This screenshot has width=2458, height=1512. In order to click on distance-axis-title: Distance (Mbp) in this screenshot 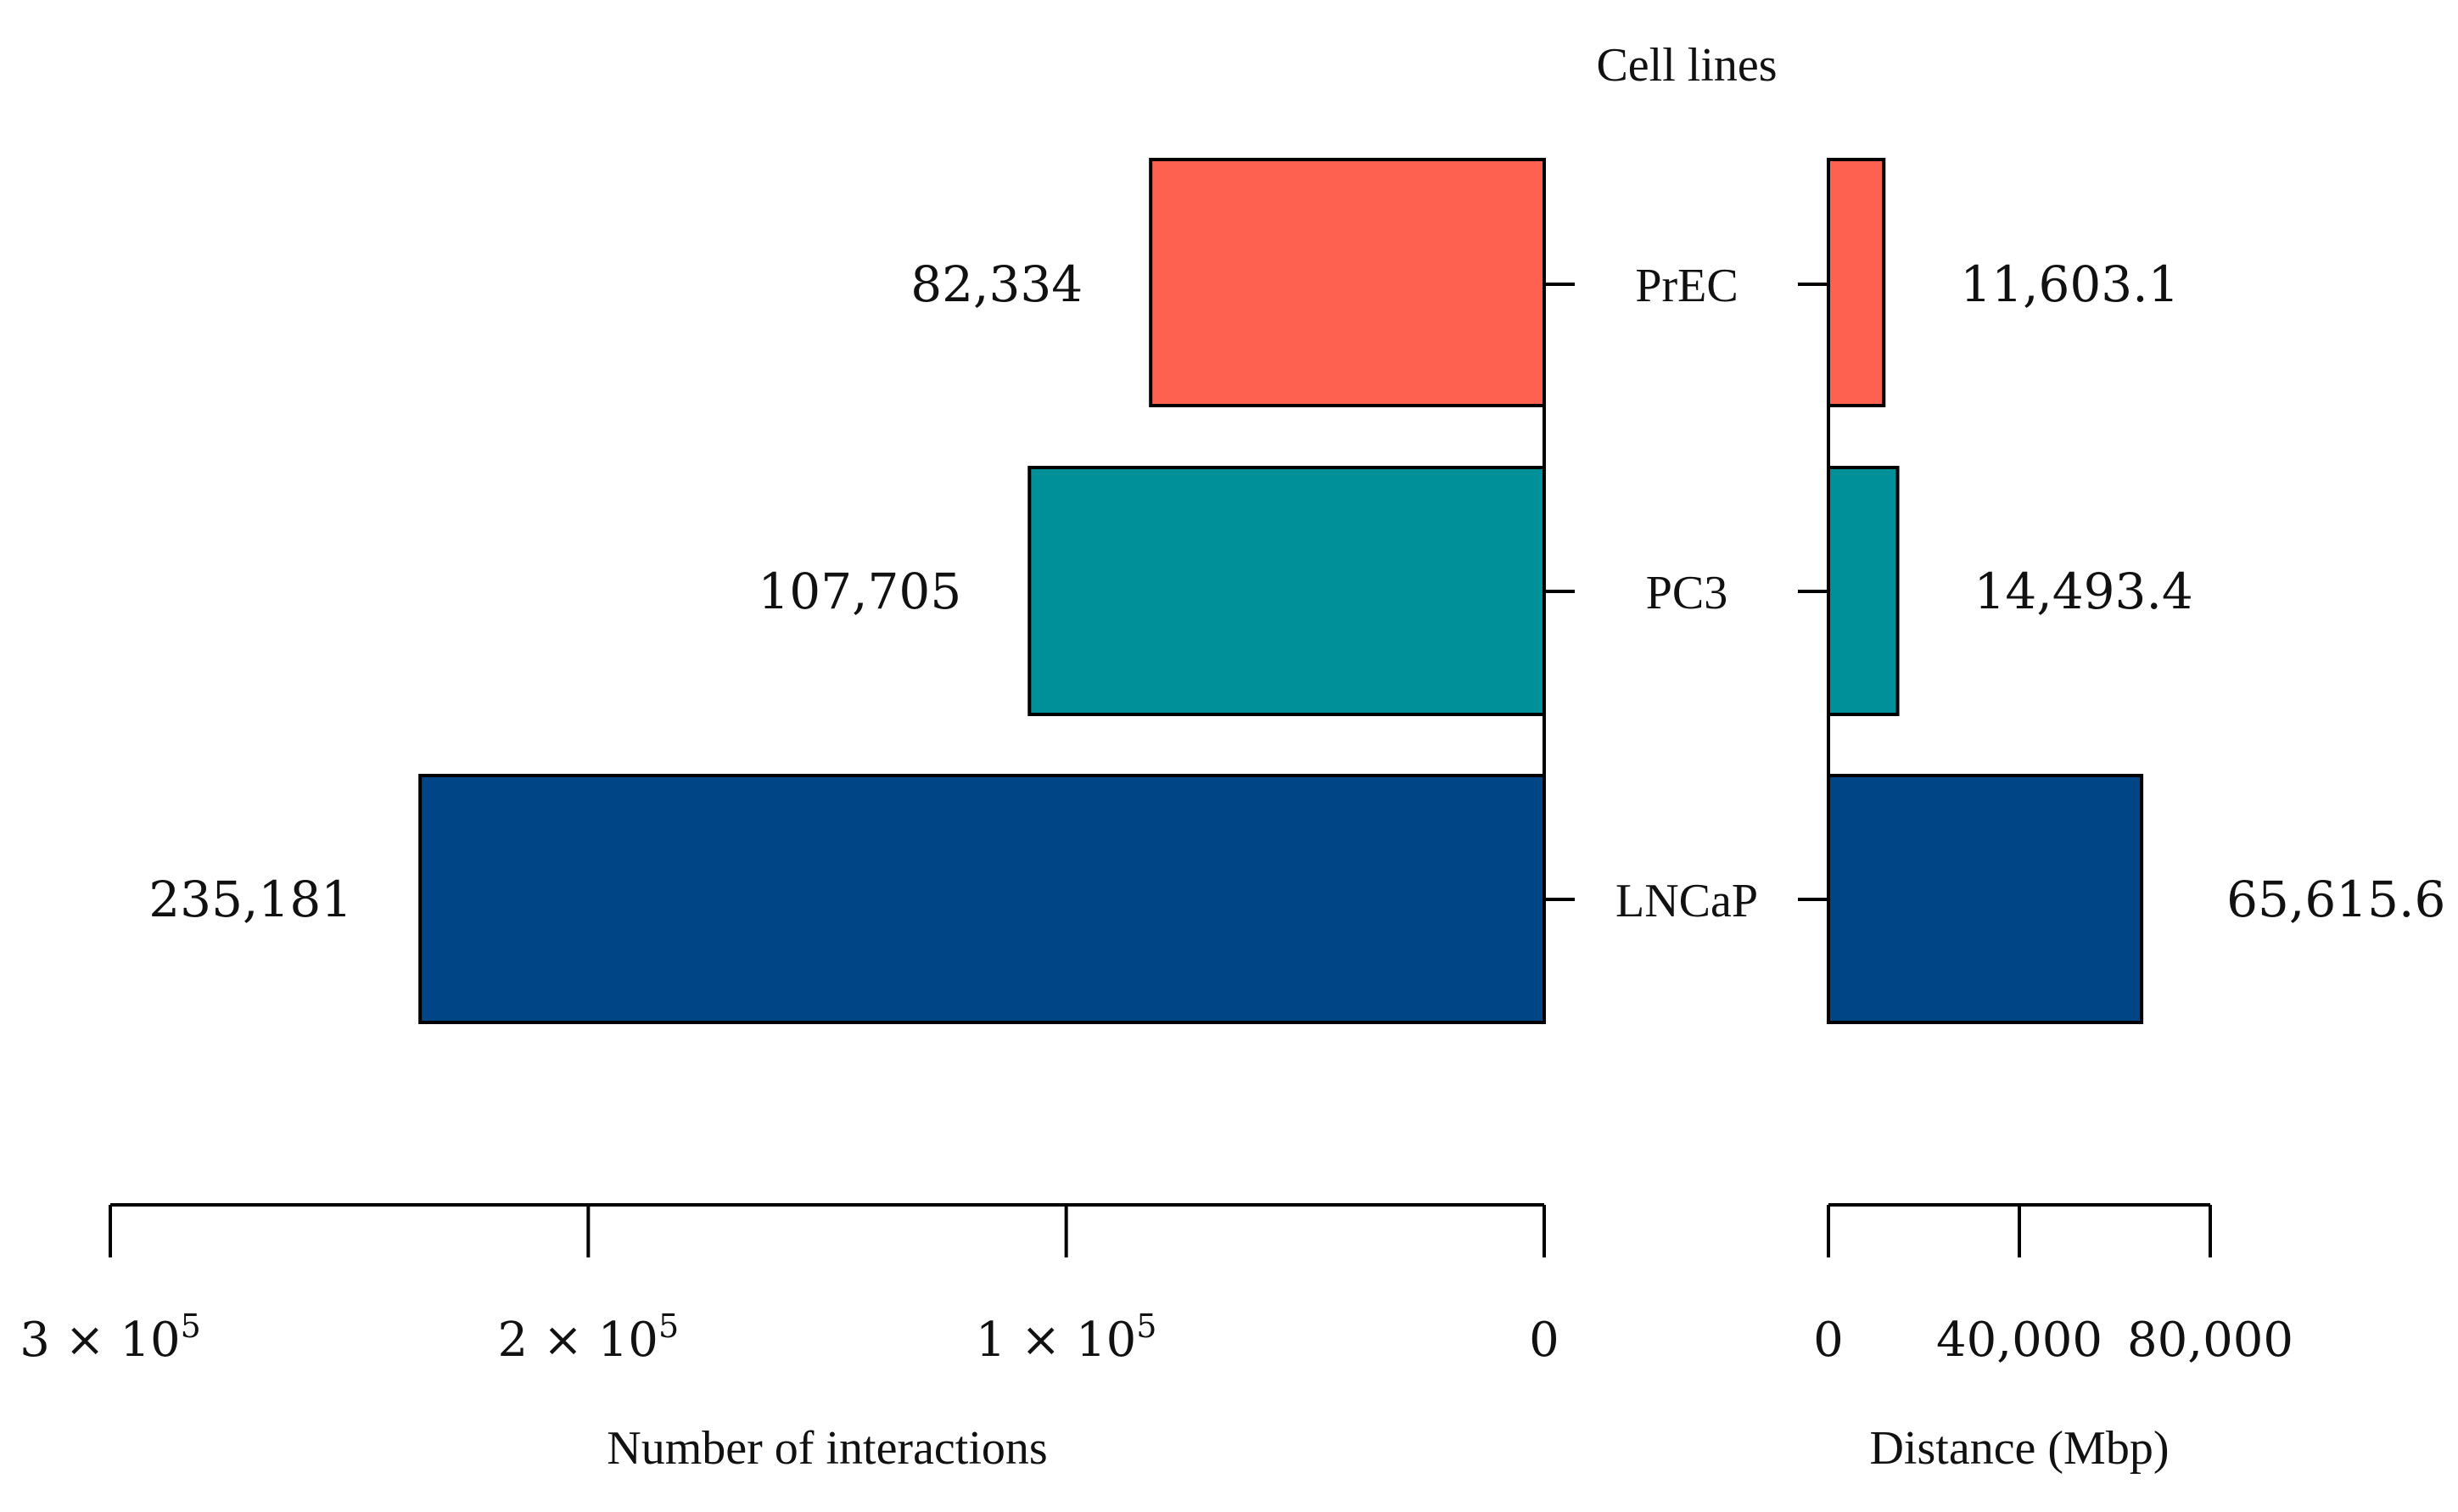, I will do `click(2019, 1448)`.